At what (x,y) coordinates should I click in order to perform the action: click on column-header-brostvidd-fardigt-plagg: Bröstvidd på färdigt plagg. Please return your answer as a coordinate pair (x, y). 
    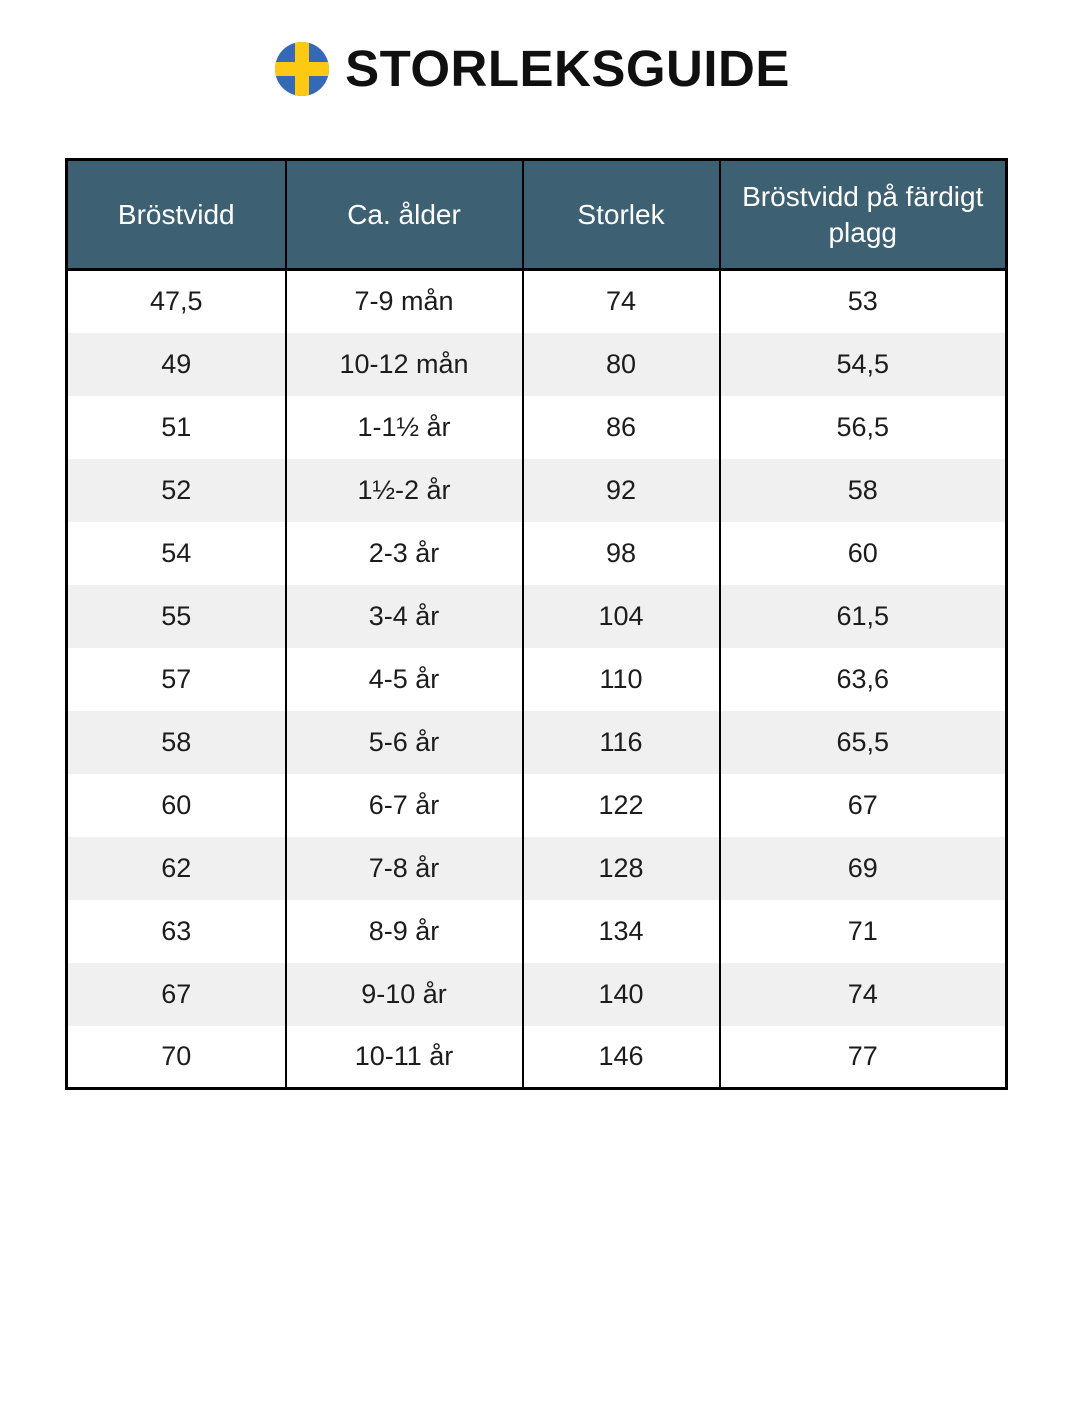
    Looking at the image, I should click on (862, 215).